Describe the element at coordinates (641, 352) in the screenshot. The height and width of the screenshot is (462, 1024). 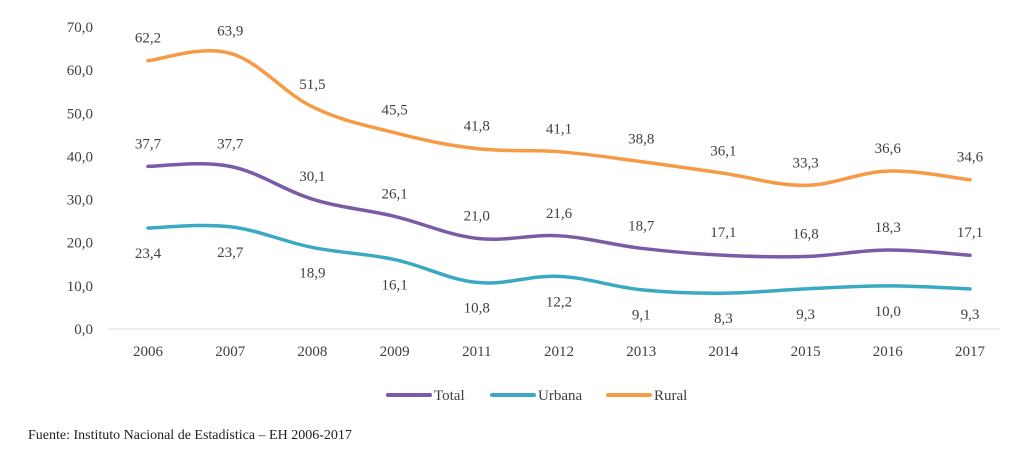
I see `x-tick-label: 2013` at that location.